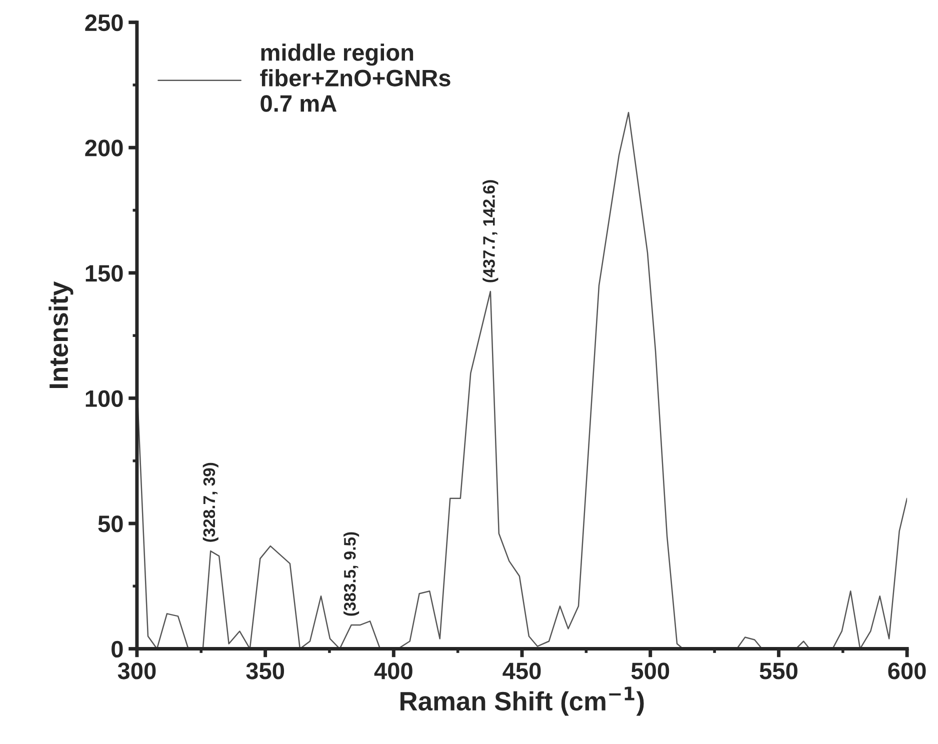 This screenshot has width=938, height=744. What do you see at coordinates (104, 23) in the screenshot?
I see `y-tick-label: 250` at bounding box center [104, 23].